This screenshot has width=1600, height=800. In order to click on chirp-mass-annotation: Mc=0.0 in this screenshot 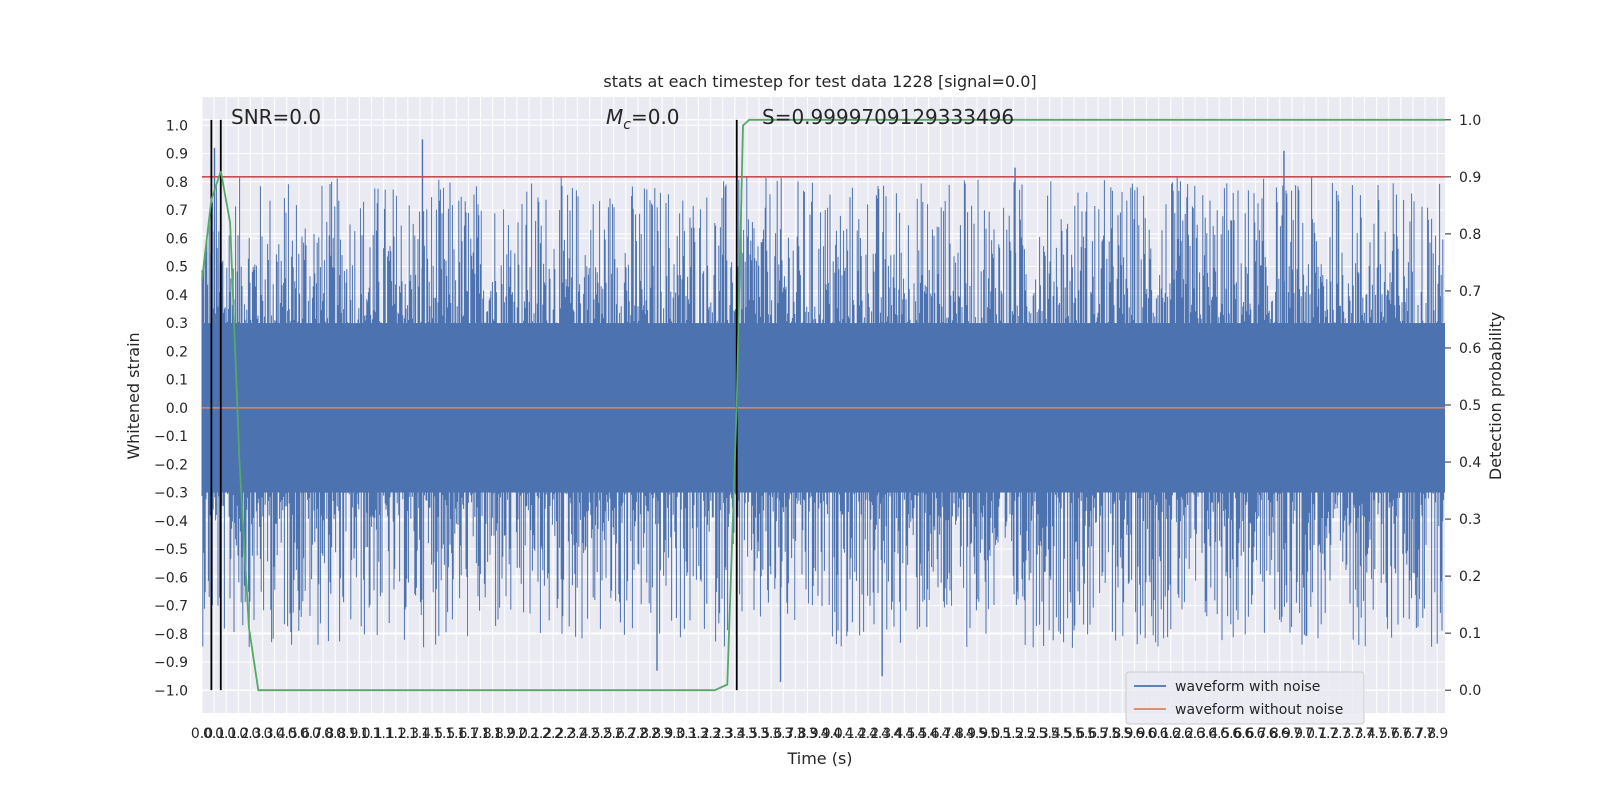, I will do `click(643, 119)`.